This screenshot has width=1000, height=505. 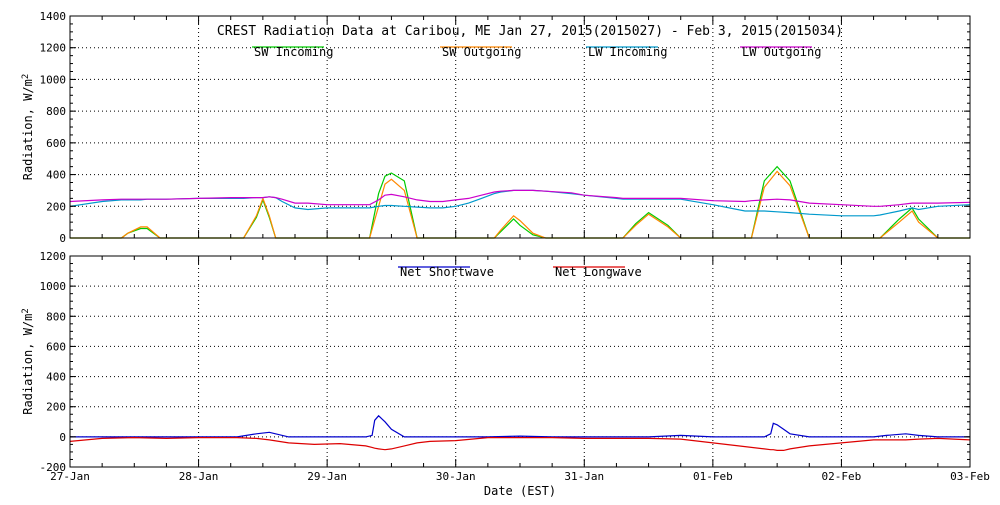 I want to click on y-tick-label: 1400, so click(x=53, y=16).